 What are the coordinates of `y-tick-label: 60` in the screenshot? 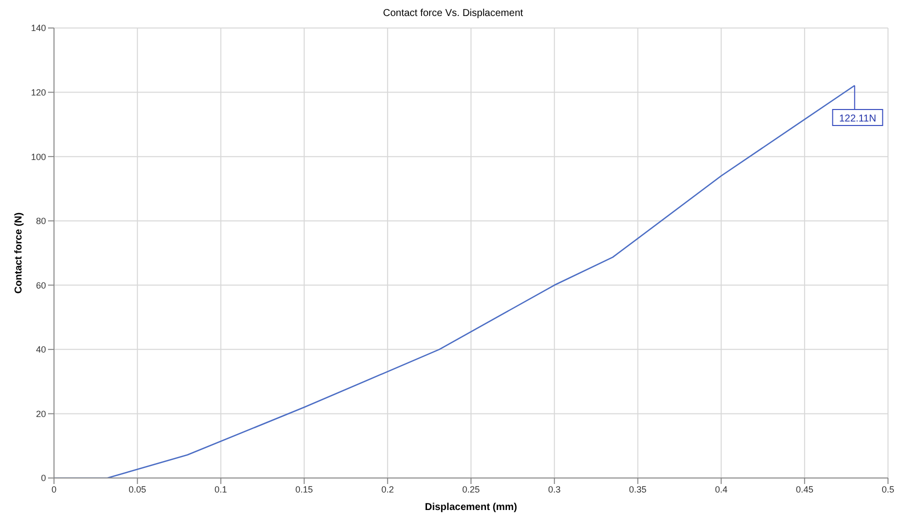 It's located at (41, 285).